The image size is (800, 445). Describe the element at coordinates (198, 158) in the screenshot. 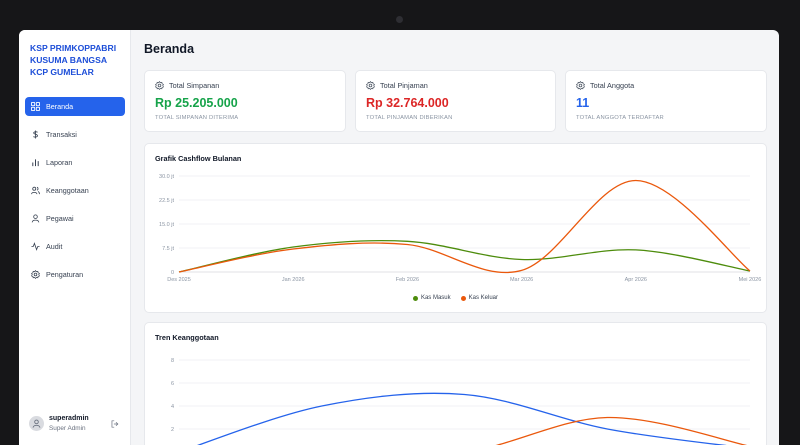

I see `chart-title: Grafik Cashflow Bulanan` at that location.